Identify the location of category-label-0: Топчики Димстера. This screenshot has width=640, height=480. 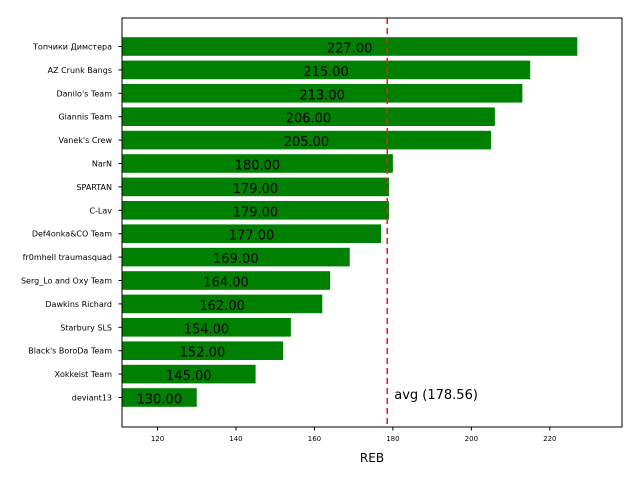
(72, 47).